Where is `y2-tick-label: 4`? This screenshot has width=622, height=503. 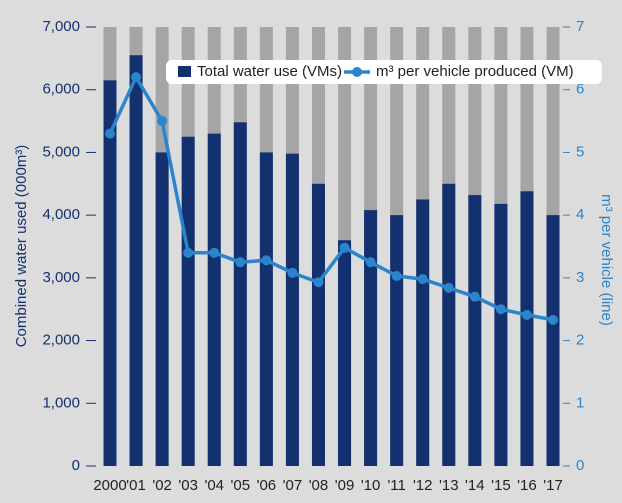
y2-tick-label: 4 is located at coordinates (580, 214).